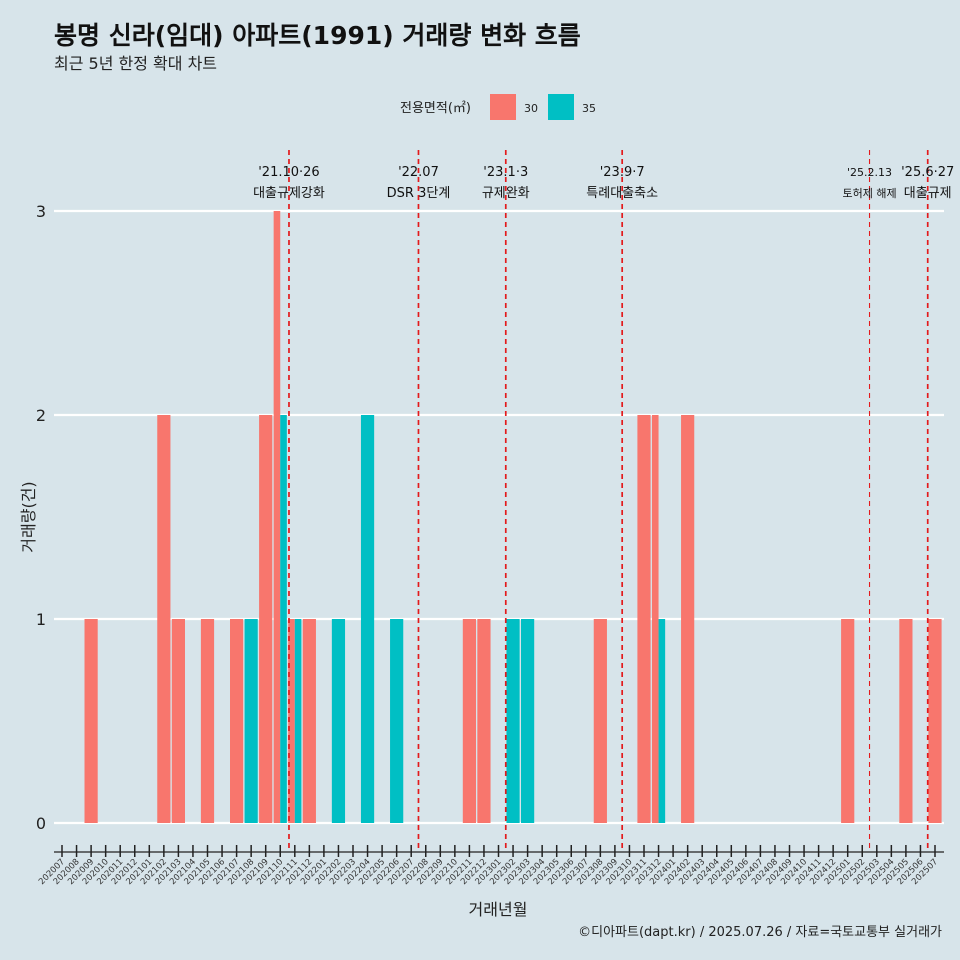 The height and width of the screenshot is (960, 960). What do you see at coordinates (927, 172) in the screenshot?
I see `event-date-label: '25.6·27` at bounding box center [927, 172].